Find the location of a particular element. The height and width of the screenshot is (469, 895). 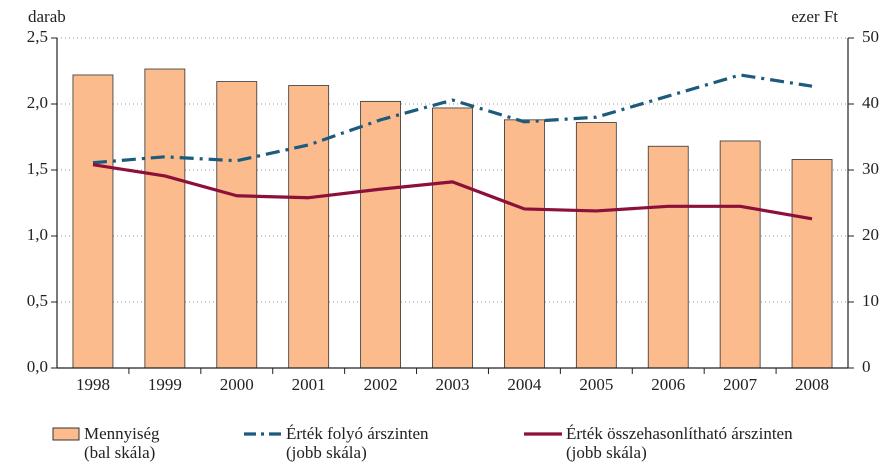

y2-axis-label: ezer Ft is located at coordinates (814, 16).